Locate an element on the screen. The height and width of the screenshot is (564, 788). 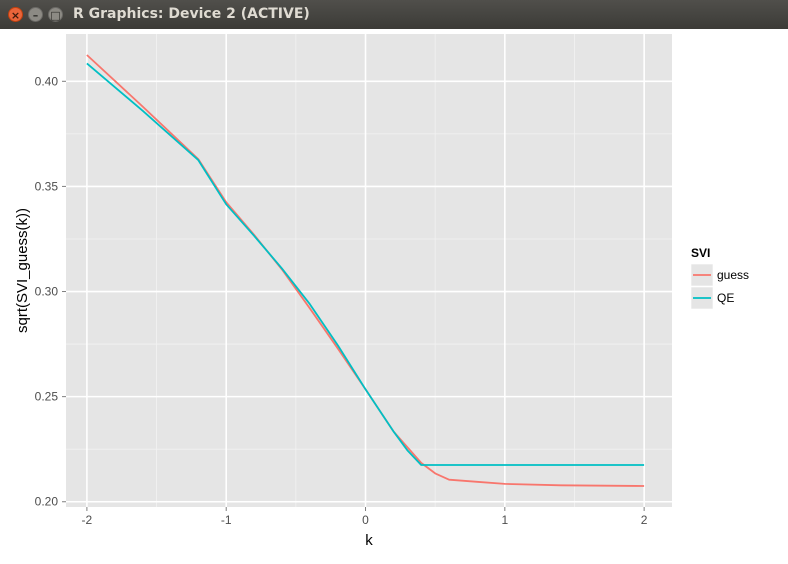
legend: SVI guess QE is located at coordinates (719, 278).